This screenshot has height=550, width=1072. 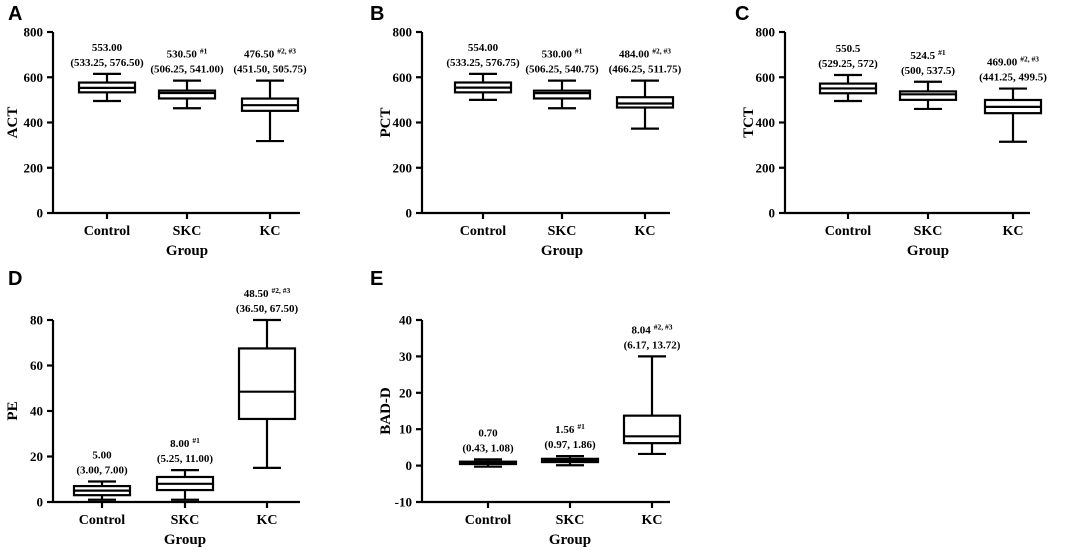 I want to click on box-kc: KC 476.50 #2, #3 (451.50, 505.75), so click(x=270, y=143).